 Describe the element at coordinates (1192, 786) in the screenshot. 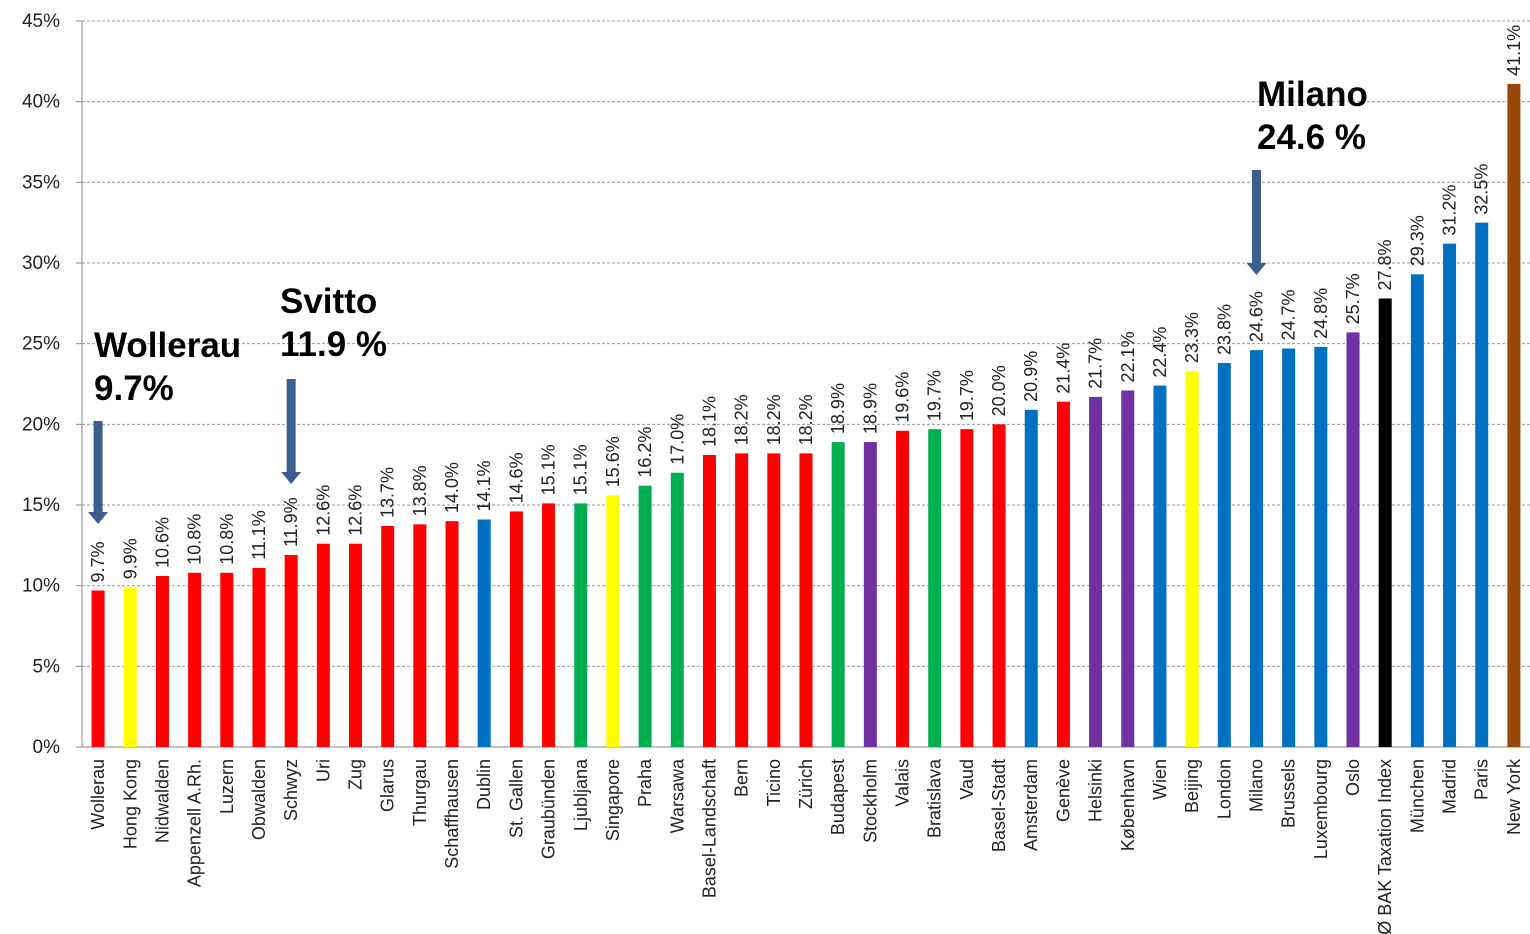

I see `category-label-34: Beijing` at that location.